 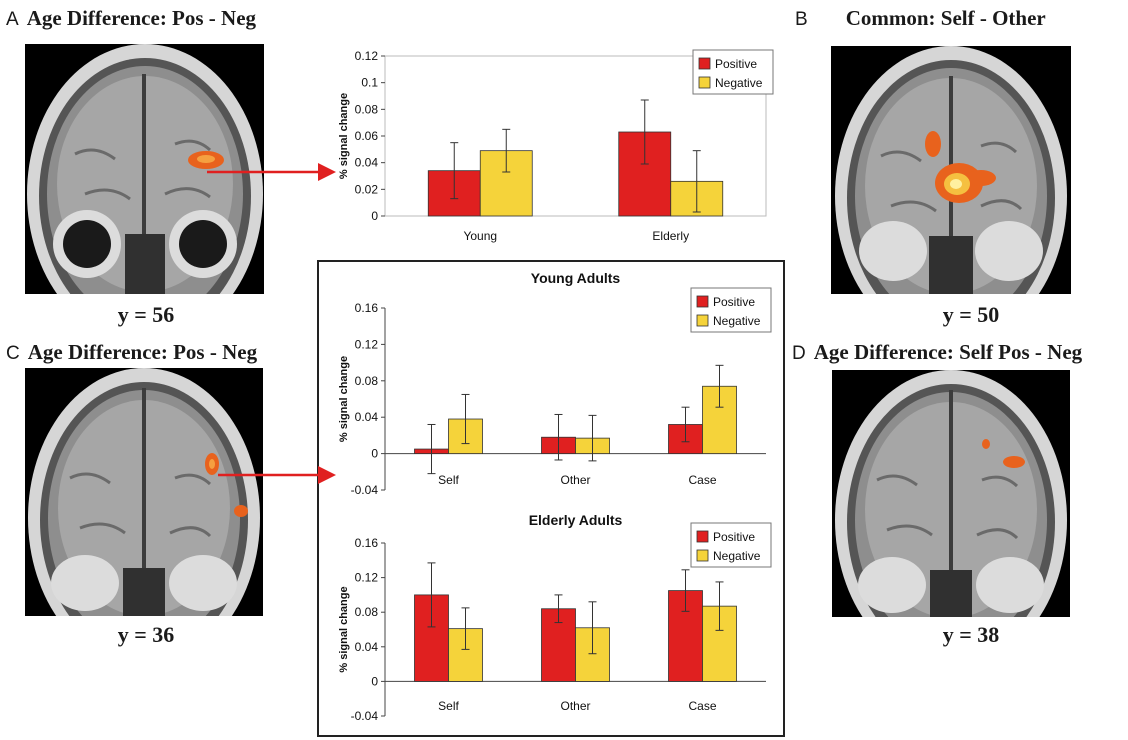 What do you see at coordinates (971, 634) in the screenshot?
I see `panel-d-coordinate: y = 38` at bounding box center [971, 634].